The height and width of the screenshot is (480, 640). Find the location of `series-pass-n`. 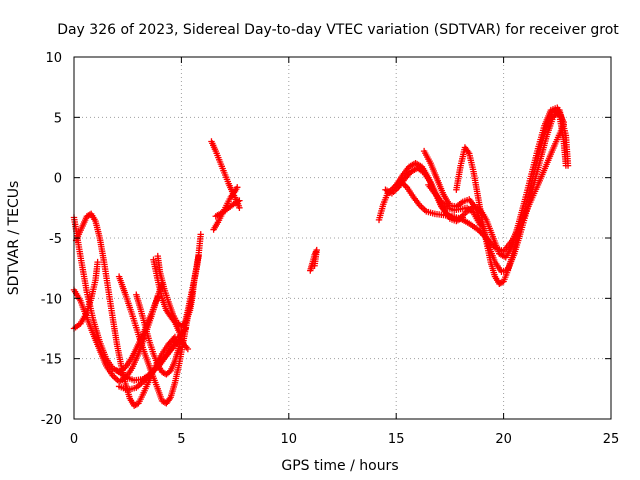

series-pass-n is located at coordinates (313, 260).